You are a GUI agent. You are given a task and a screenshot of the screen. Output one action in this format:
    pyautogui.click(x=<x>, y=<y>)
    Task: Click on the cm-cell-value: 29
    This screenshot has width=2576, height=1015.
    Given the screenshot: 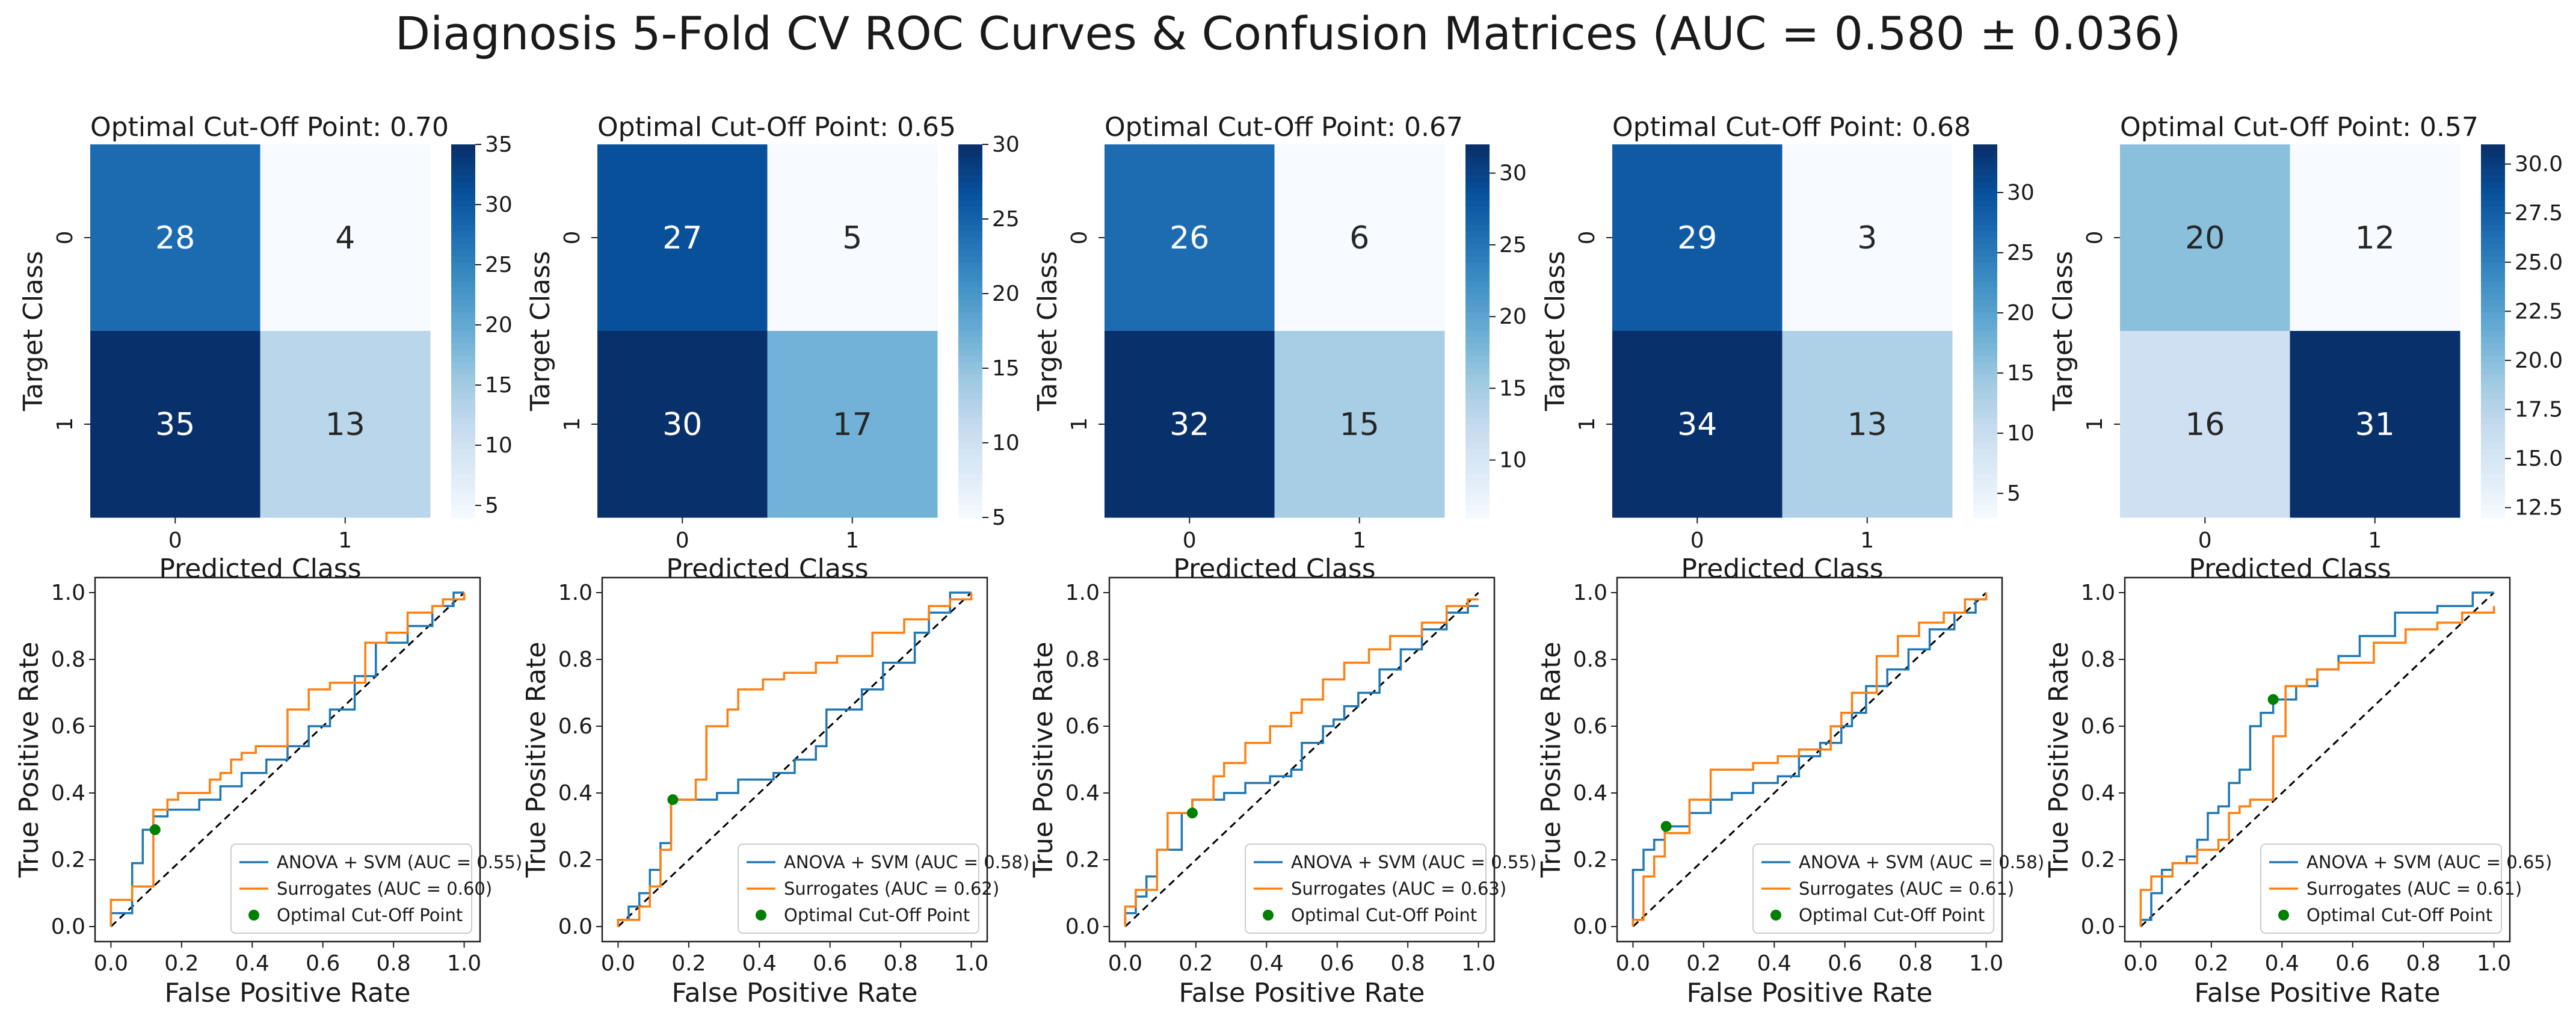 What is the action you would take?
    pyautogui.click(x=1697, y=238)
    